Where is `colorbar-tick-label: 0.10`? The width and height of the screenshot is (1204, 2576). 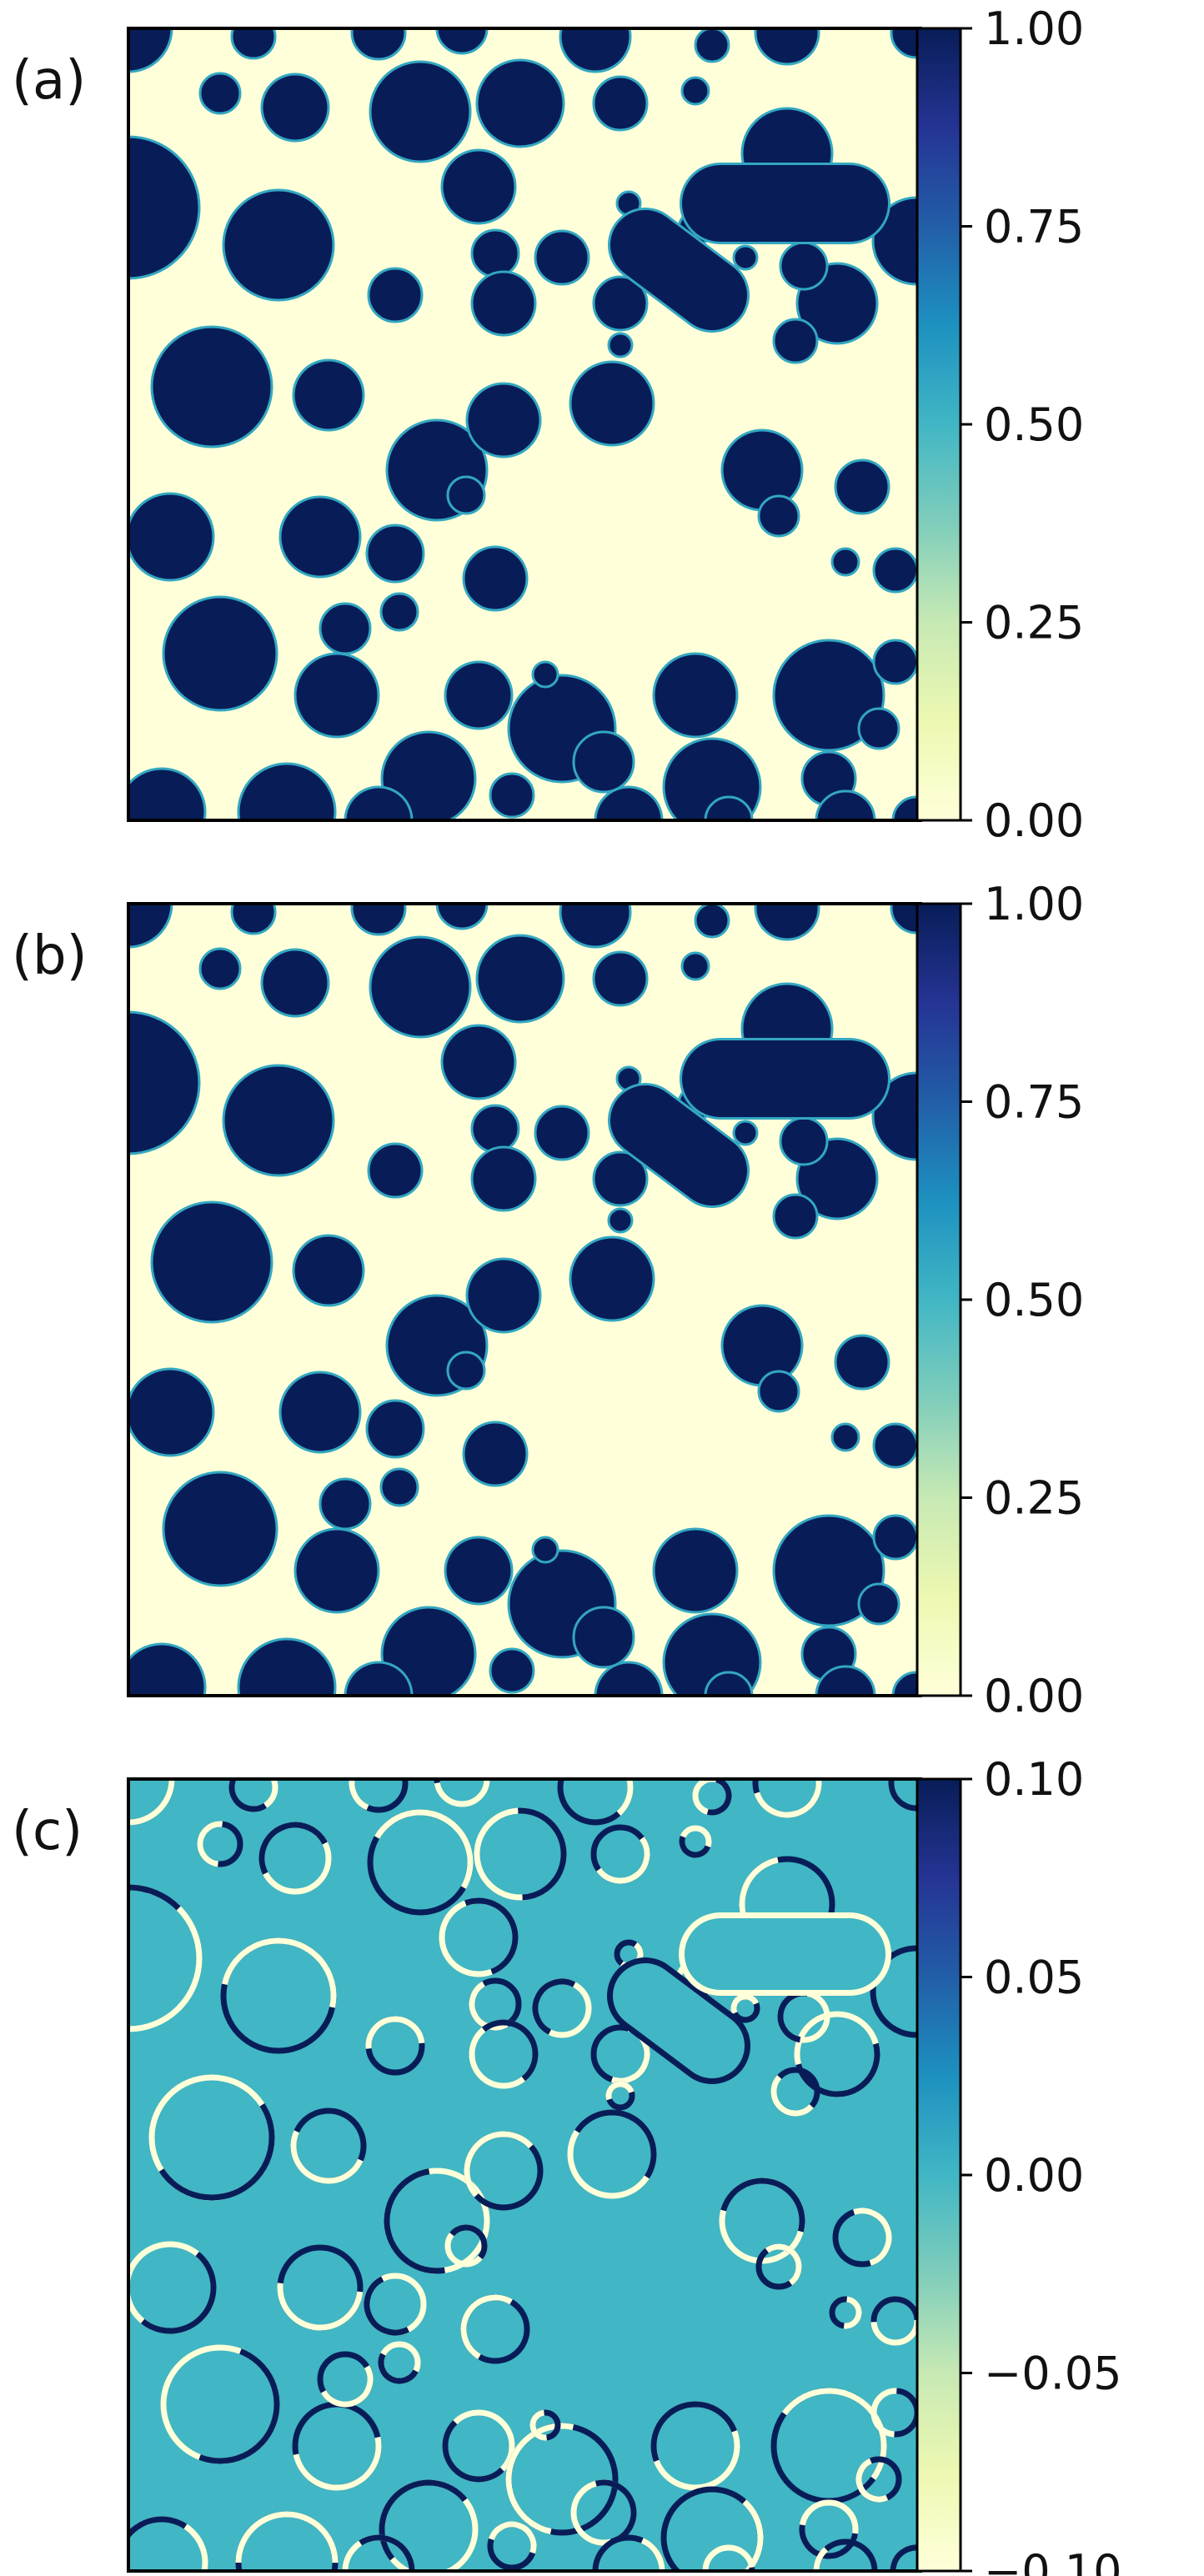
colorbar-tick-label: 0.10 is located at coordinates (1034, 1779).